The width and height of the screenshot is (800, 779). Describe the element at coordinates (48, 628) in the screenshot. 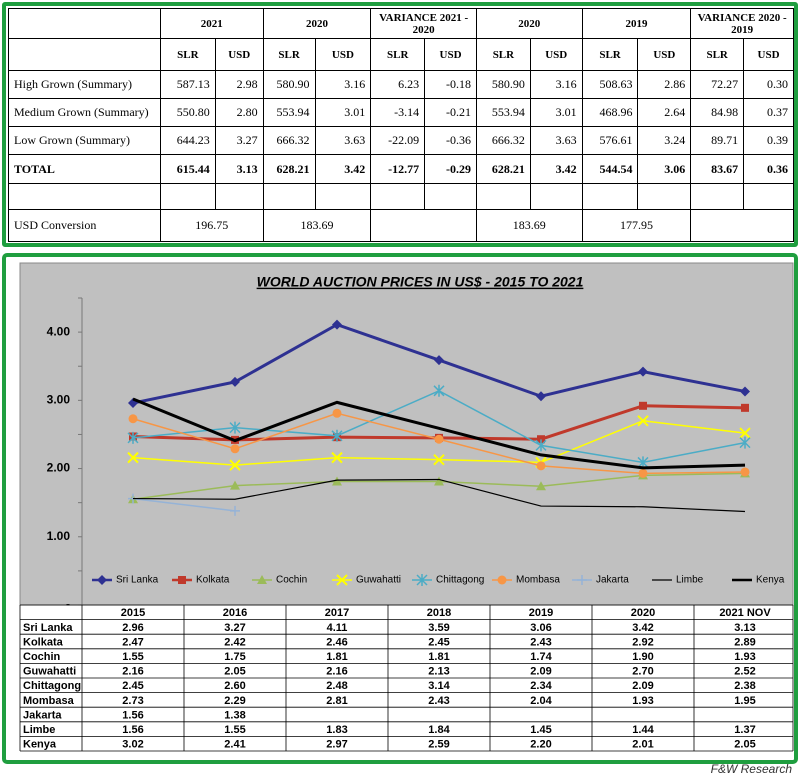

I see `table-row-label: Sri Lanka` at that location.